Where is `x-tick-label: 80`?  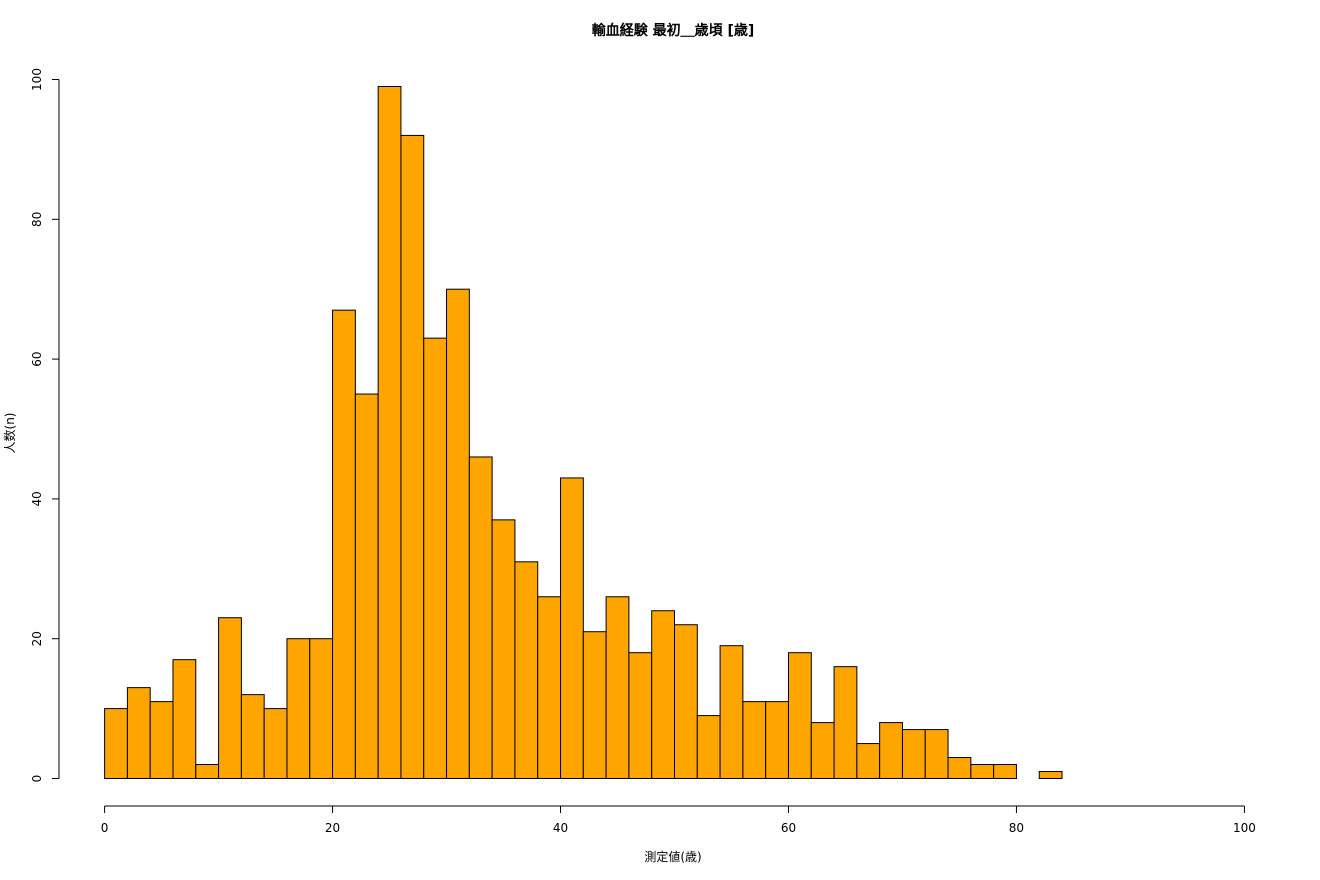 x-tick-label: 80 is located at coordinates (1016, 828).